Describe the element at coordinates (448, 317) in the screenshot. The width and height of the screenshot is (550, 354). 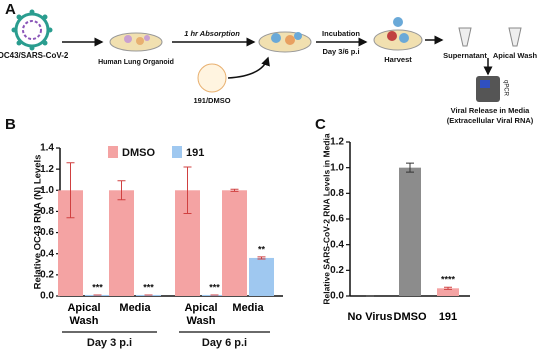
I see `x-tick-label: 191` at that location.